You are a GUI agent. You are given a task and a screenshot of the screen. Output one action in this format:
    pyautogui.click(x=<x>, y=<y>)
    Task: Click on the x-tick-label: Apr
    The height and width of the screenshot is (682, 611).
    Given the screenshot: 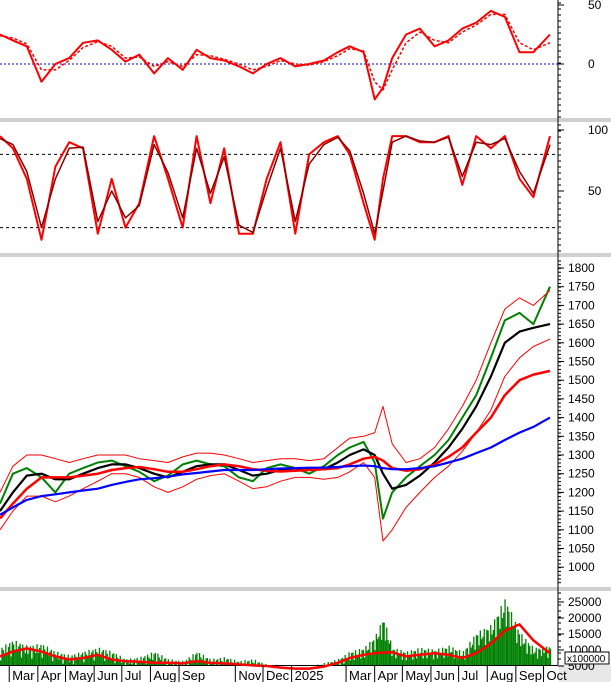 What is the action you would take?
    pyautogui.click(x=51, y=675)
    